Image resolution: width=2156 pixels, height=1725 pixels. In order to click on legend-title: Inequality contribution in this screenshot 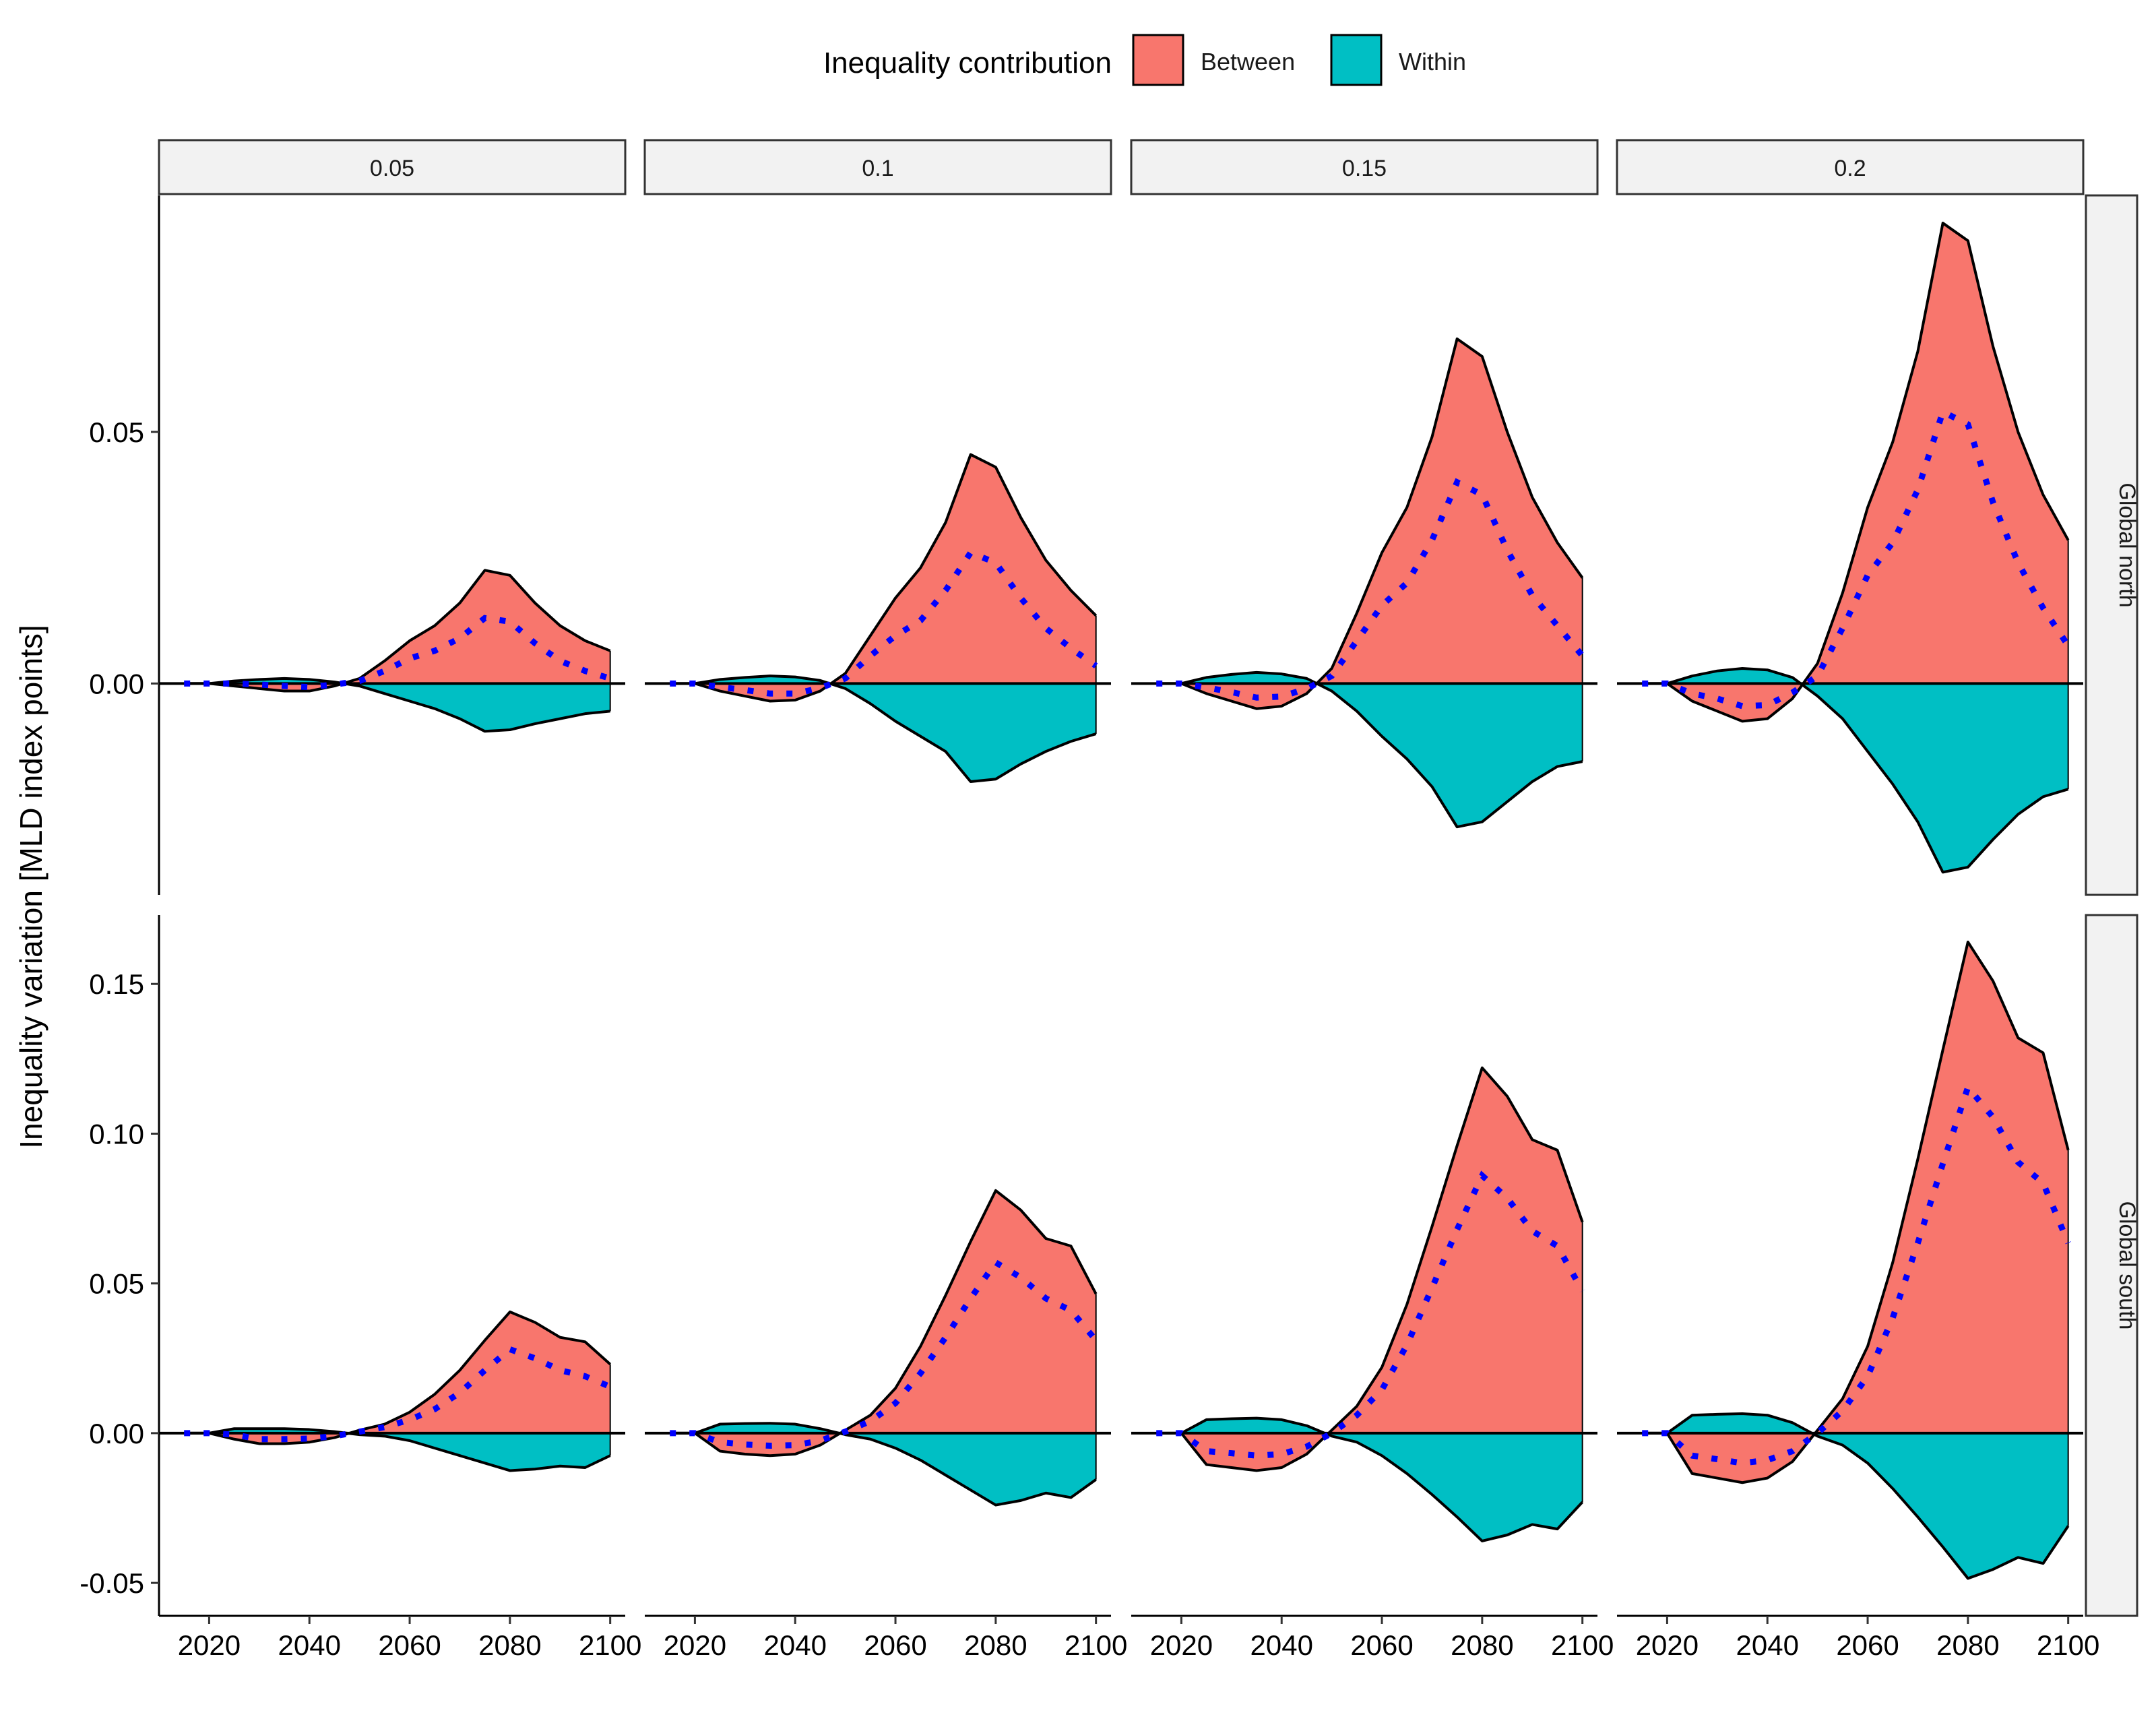, I will do `click(967, 63)`.